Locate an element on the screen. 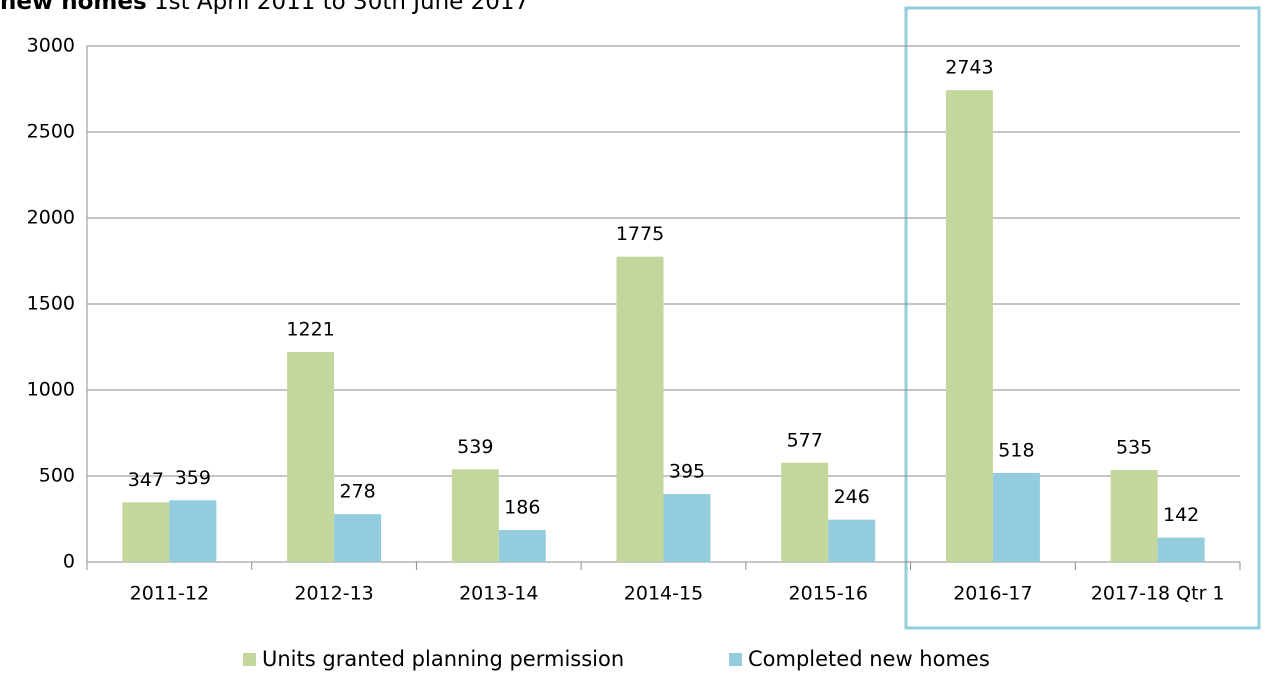 This screenshot has height=674, width=1266. data-label: 535 is located at coordinates (1134, 447).